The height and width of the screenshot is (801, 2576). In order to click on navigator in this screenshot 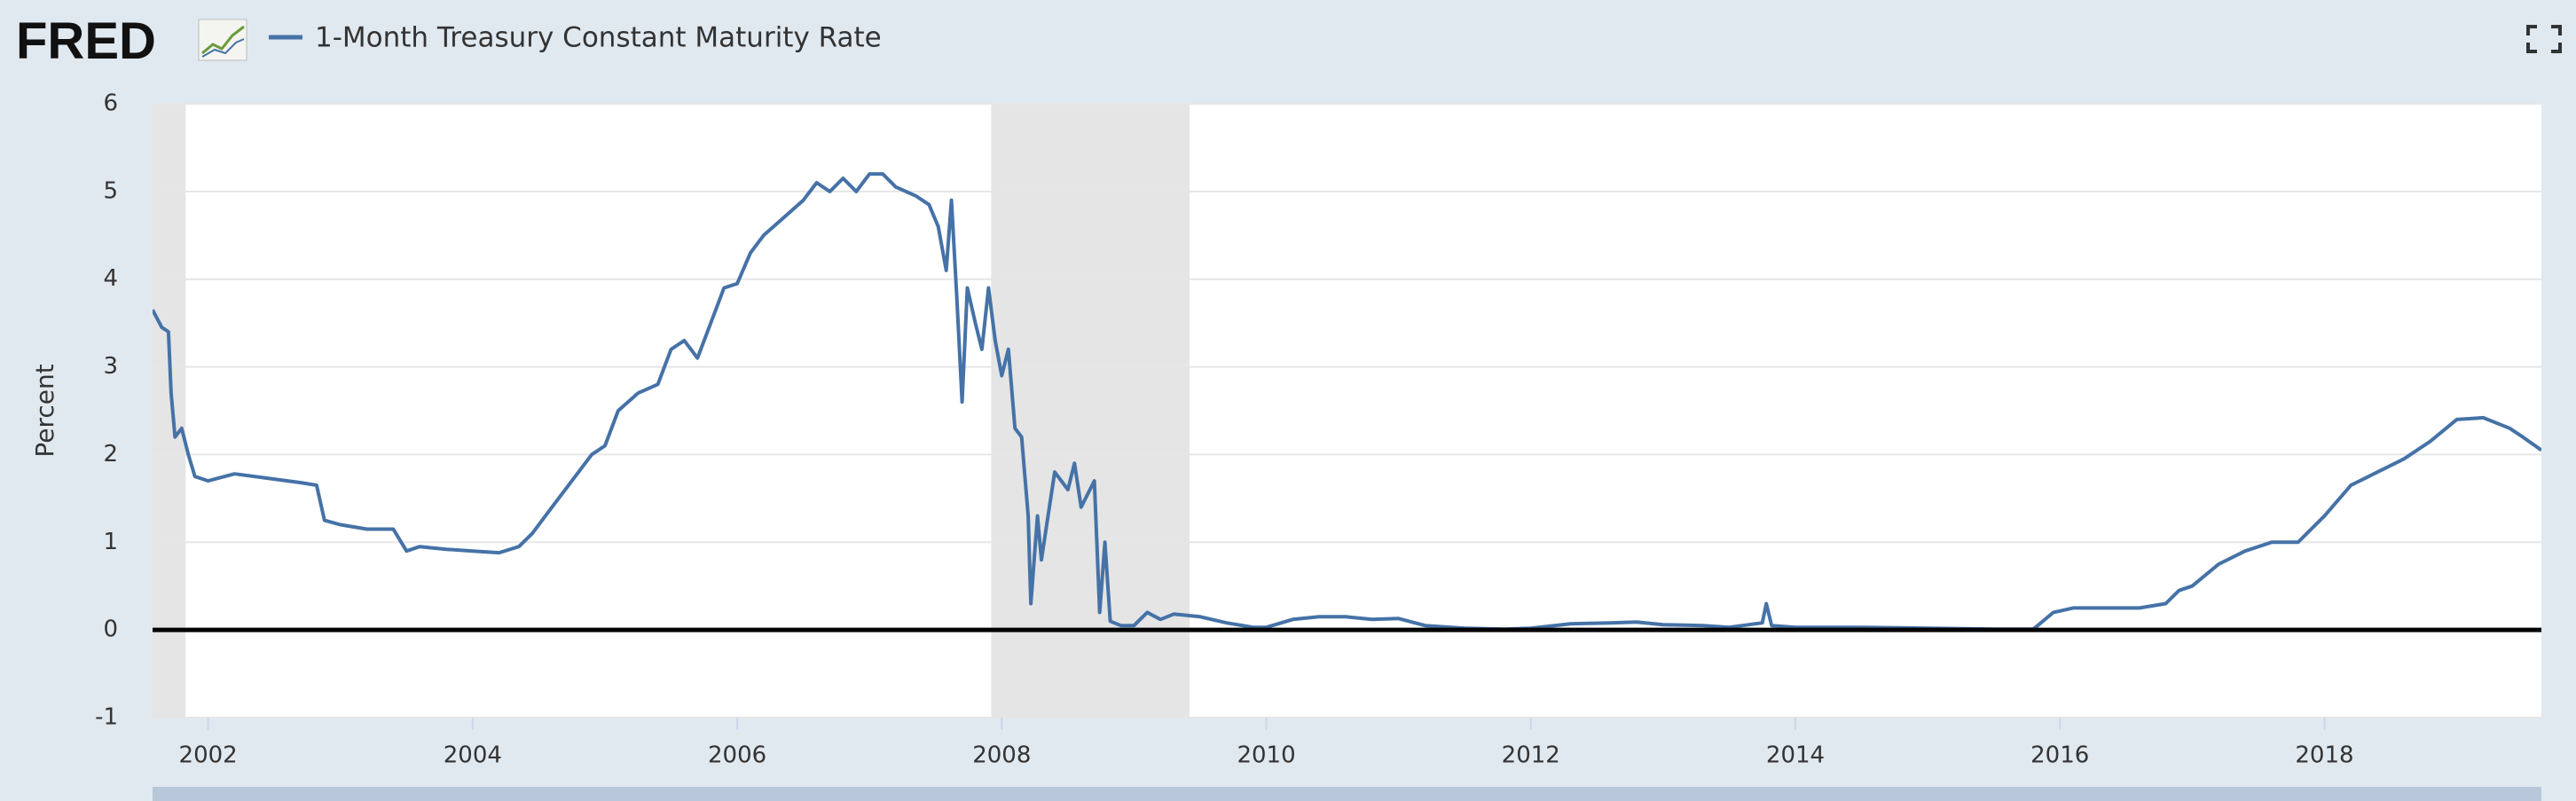, I will do `click(1347, 794)`.